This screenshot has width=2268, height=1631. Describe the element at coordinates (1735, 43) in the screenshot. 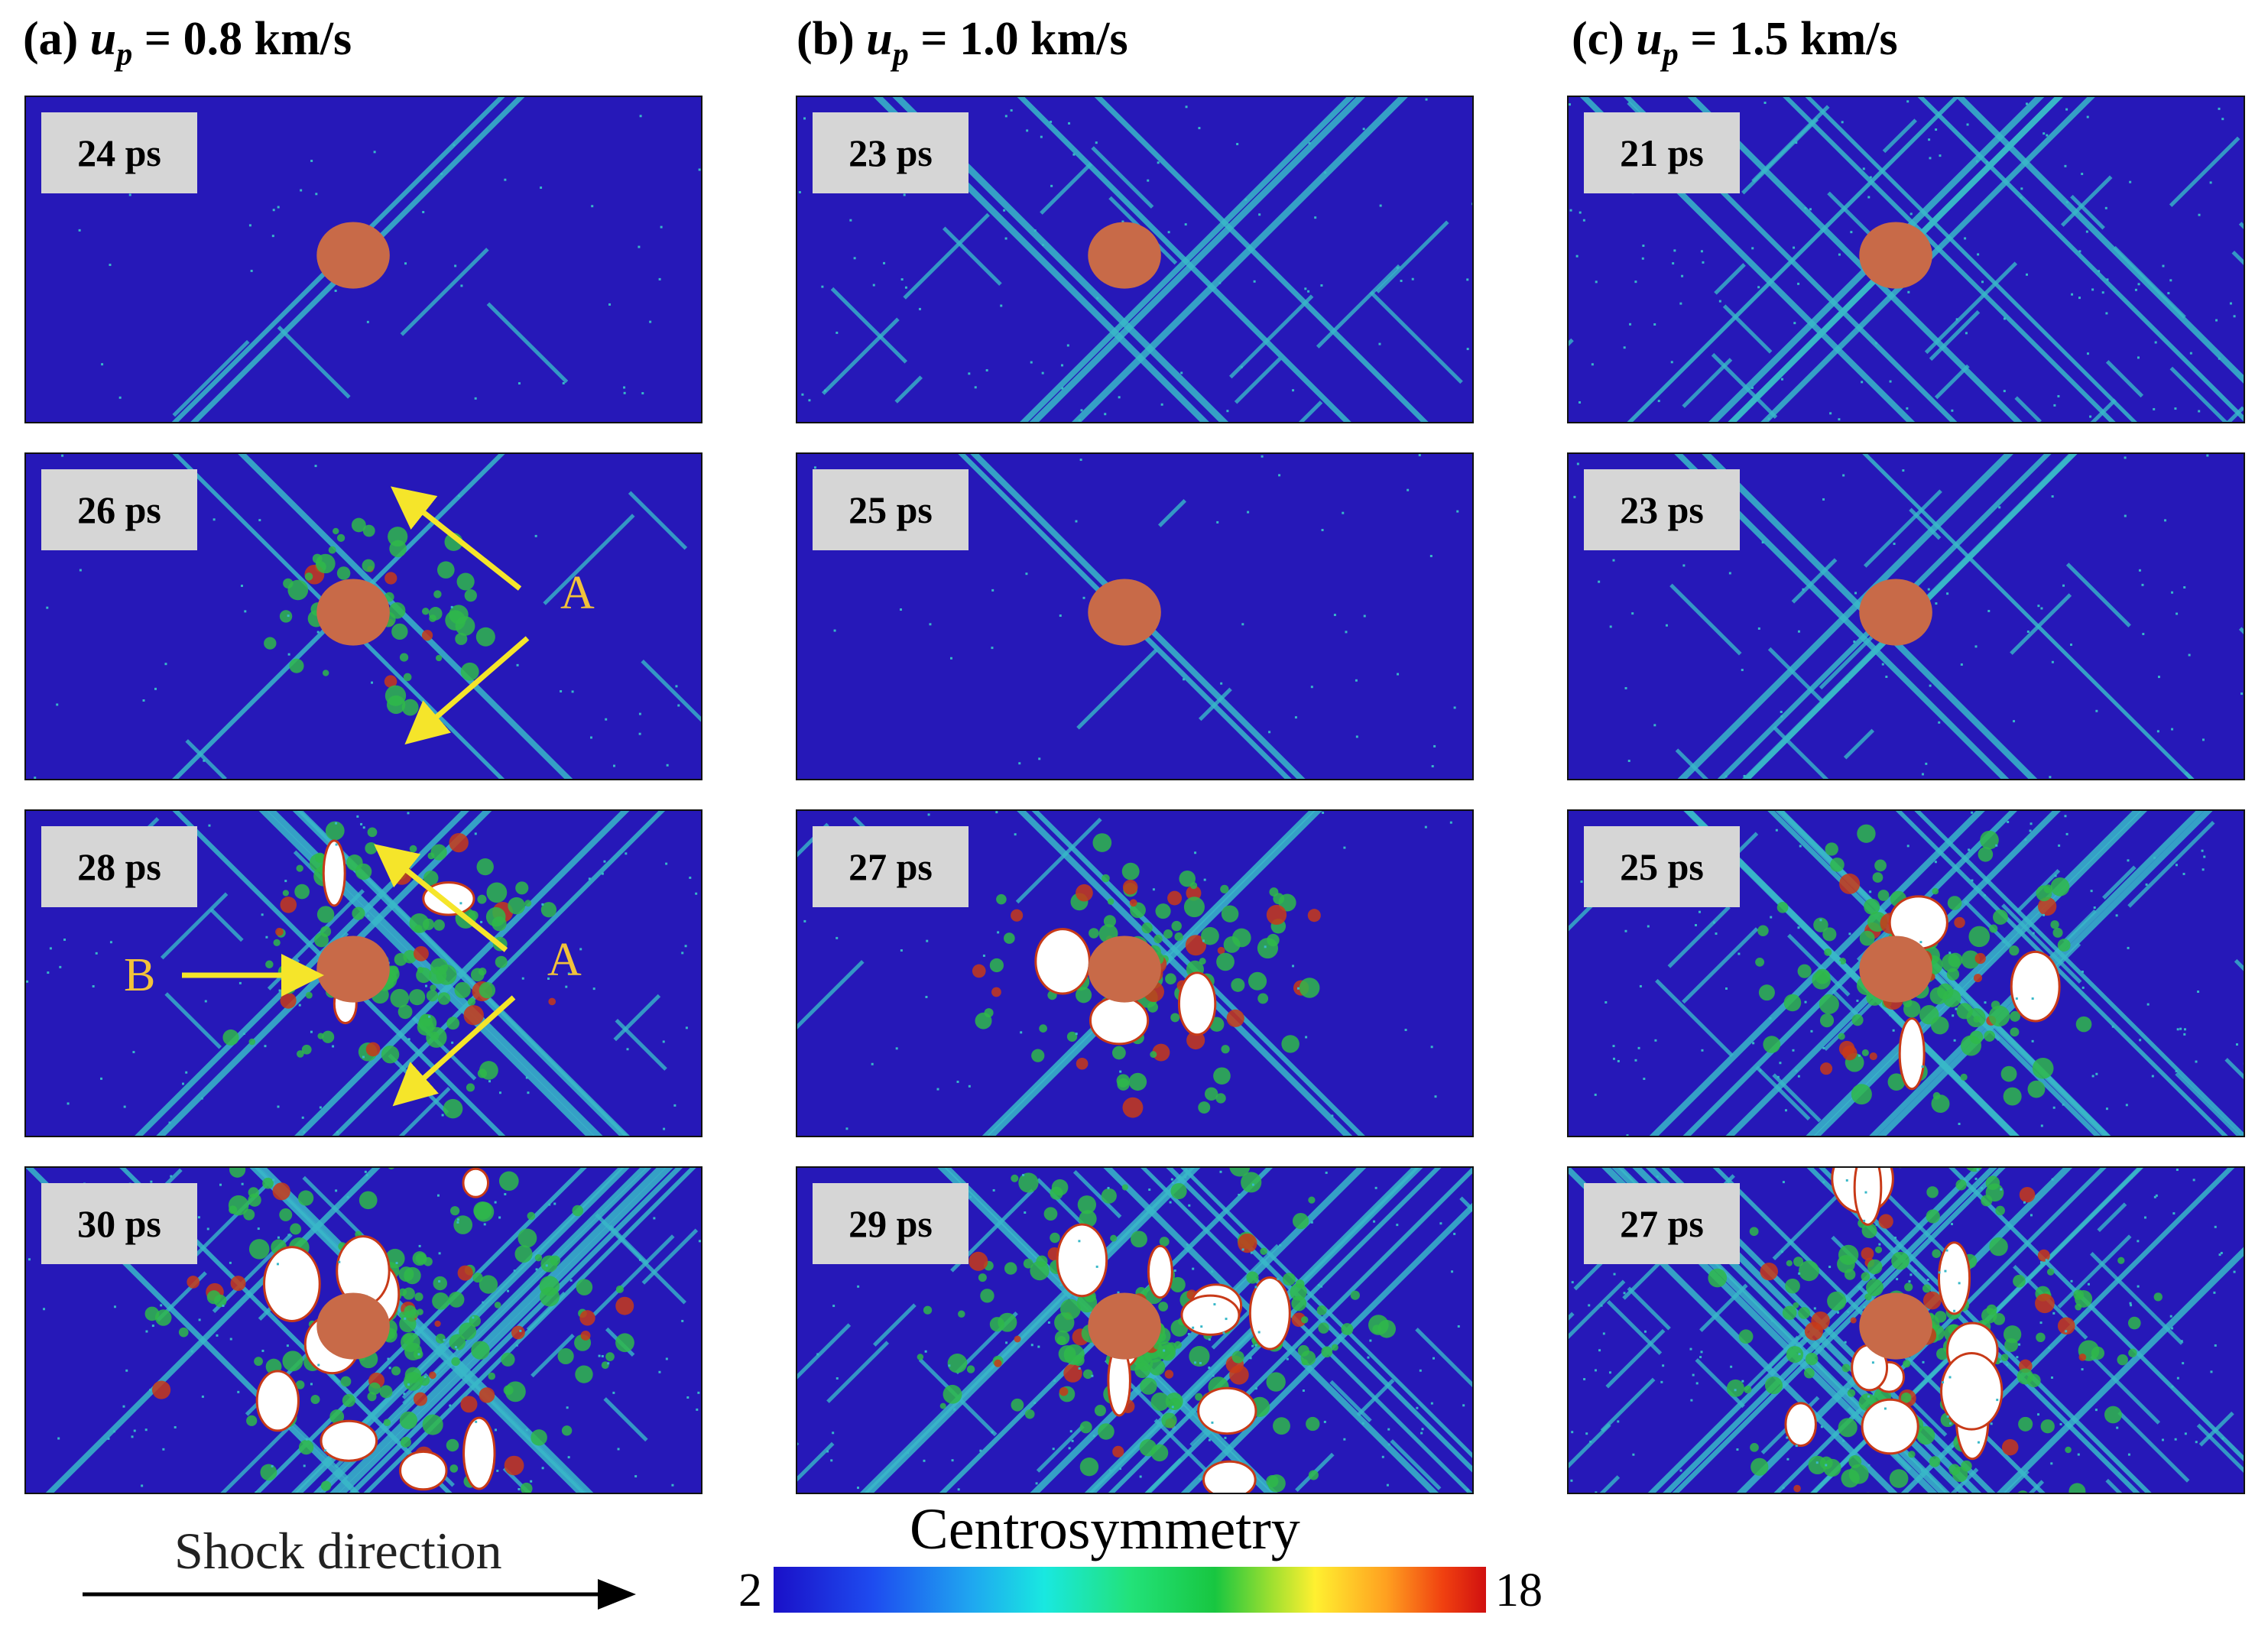

I see `column-title-c: (c) up = 1.5 km/s` at that location.